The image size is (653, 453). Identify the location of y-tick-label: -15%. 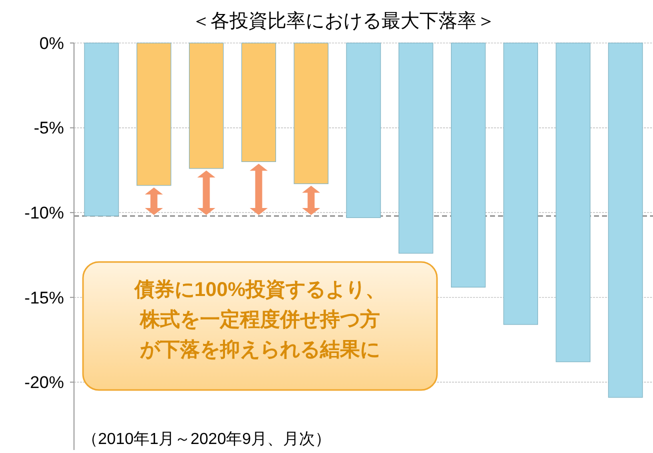
(44, 298).